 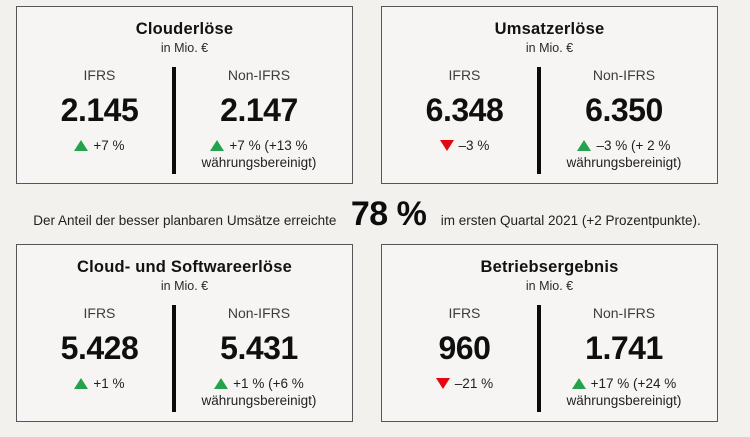 I want to click on non-ifrs-value: 5.431, so click(x=259, y=348).